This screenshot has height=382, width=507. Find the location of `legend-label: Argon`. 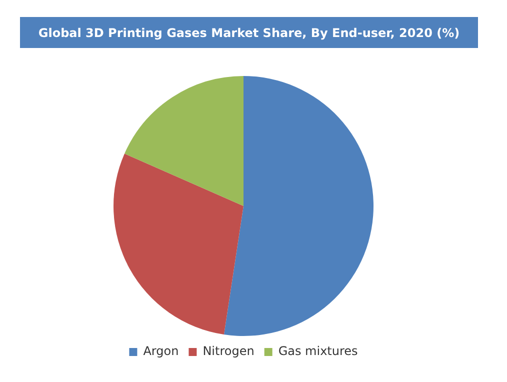

legend-label: Argon is located at coordinates (161, 351).